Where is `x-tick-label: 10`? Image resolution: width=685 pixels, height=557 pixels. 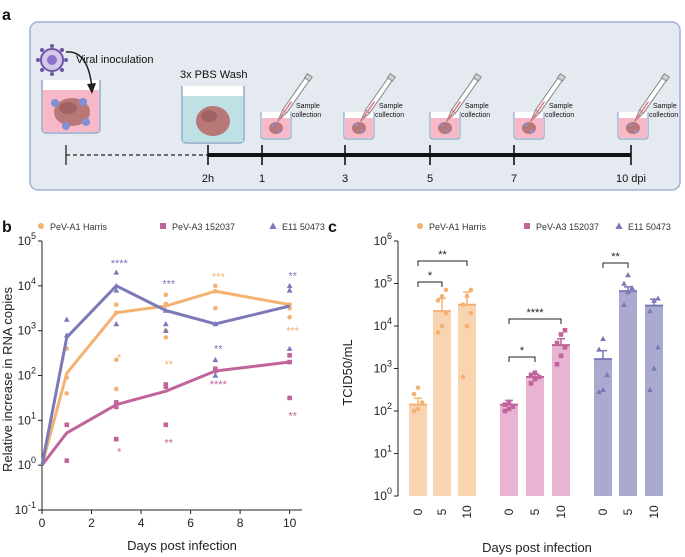
x-tick-label: 10 is located at coordinates (561, 512).